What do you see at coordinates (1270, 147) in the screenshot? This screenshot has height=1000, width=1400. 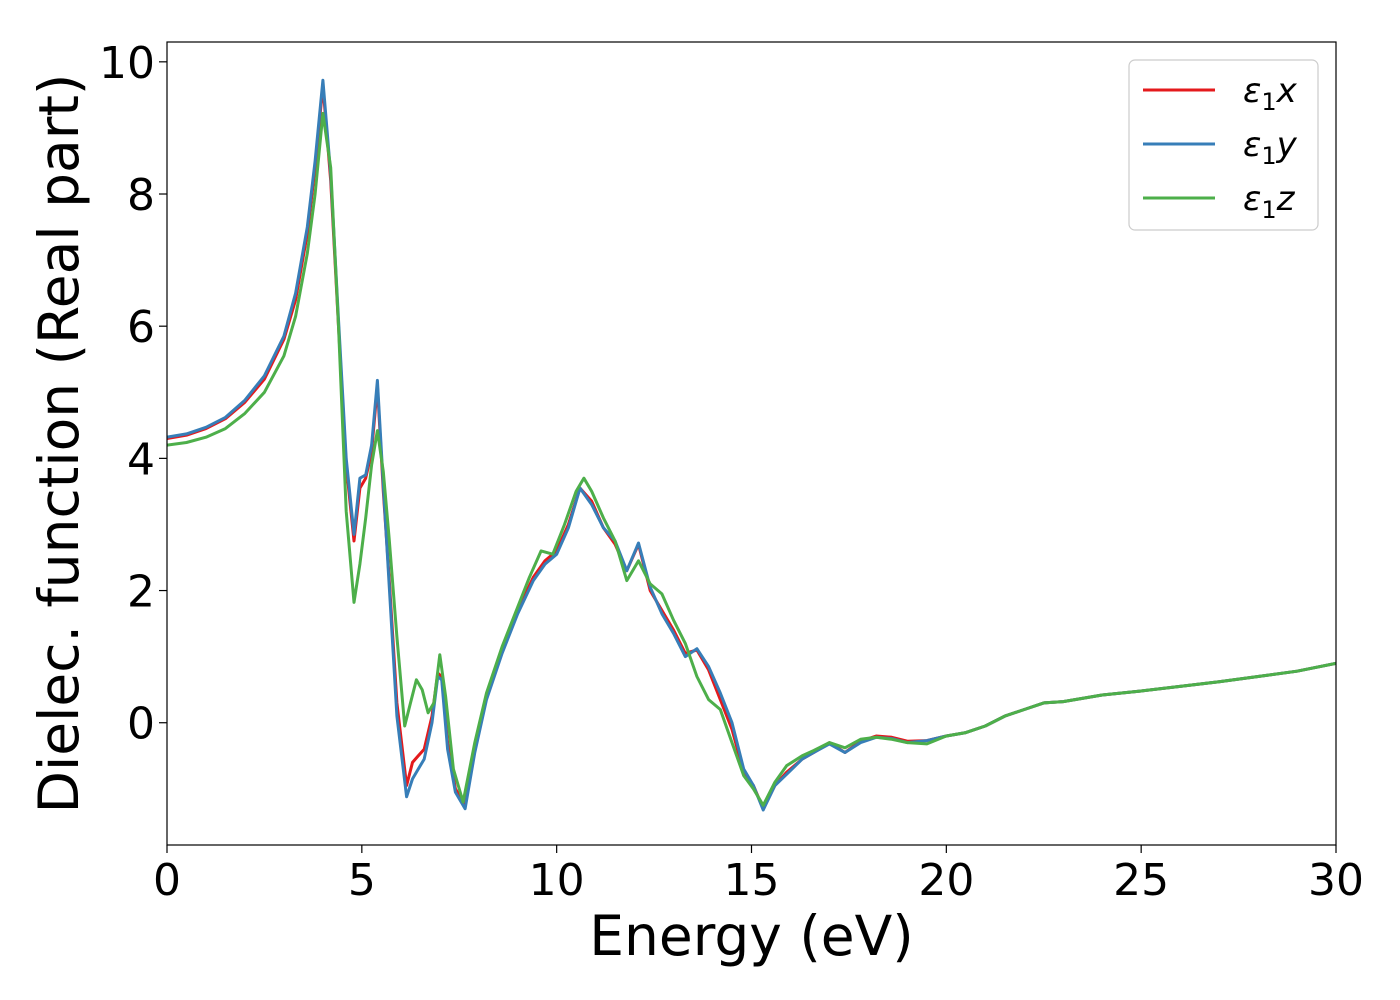 I see `legend-label-y: ε1y` at bounding box center [1270, 147].